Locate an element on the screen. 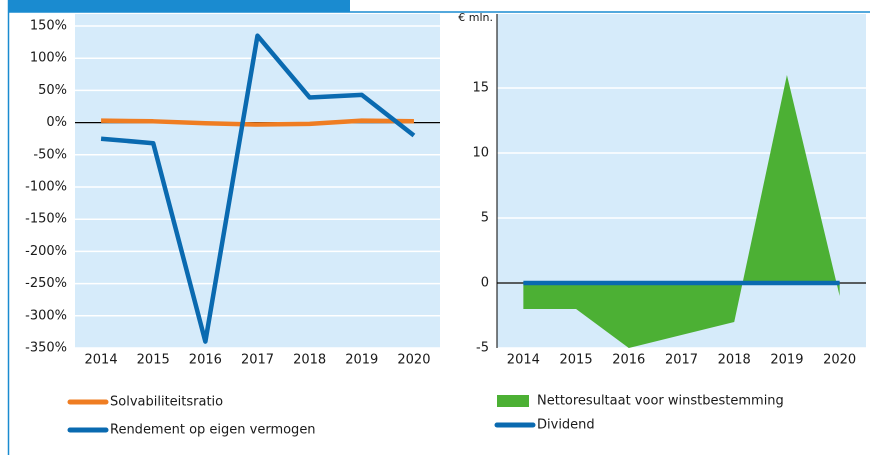  y-tick-label: -300% is located at coordinates (46, 315).